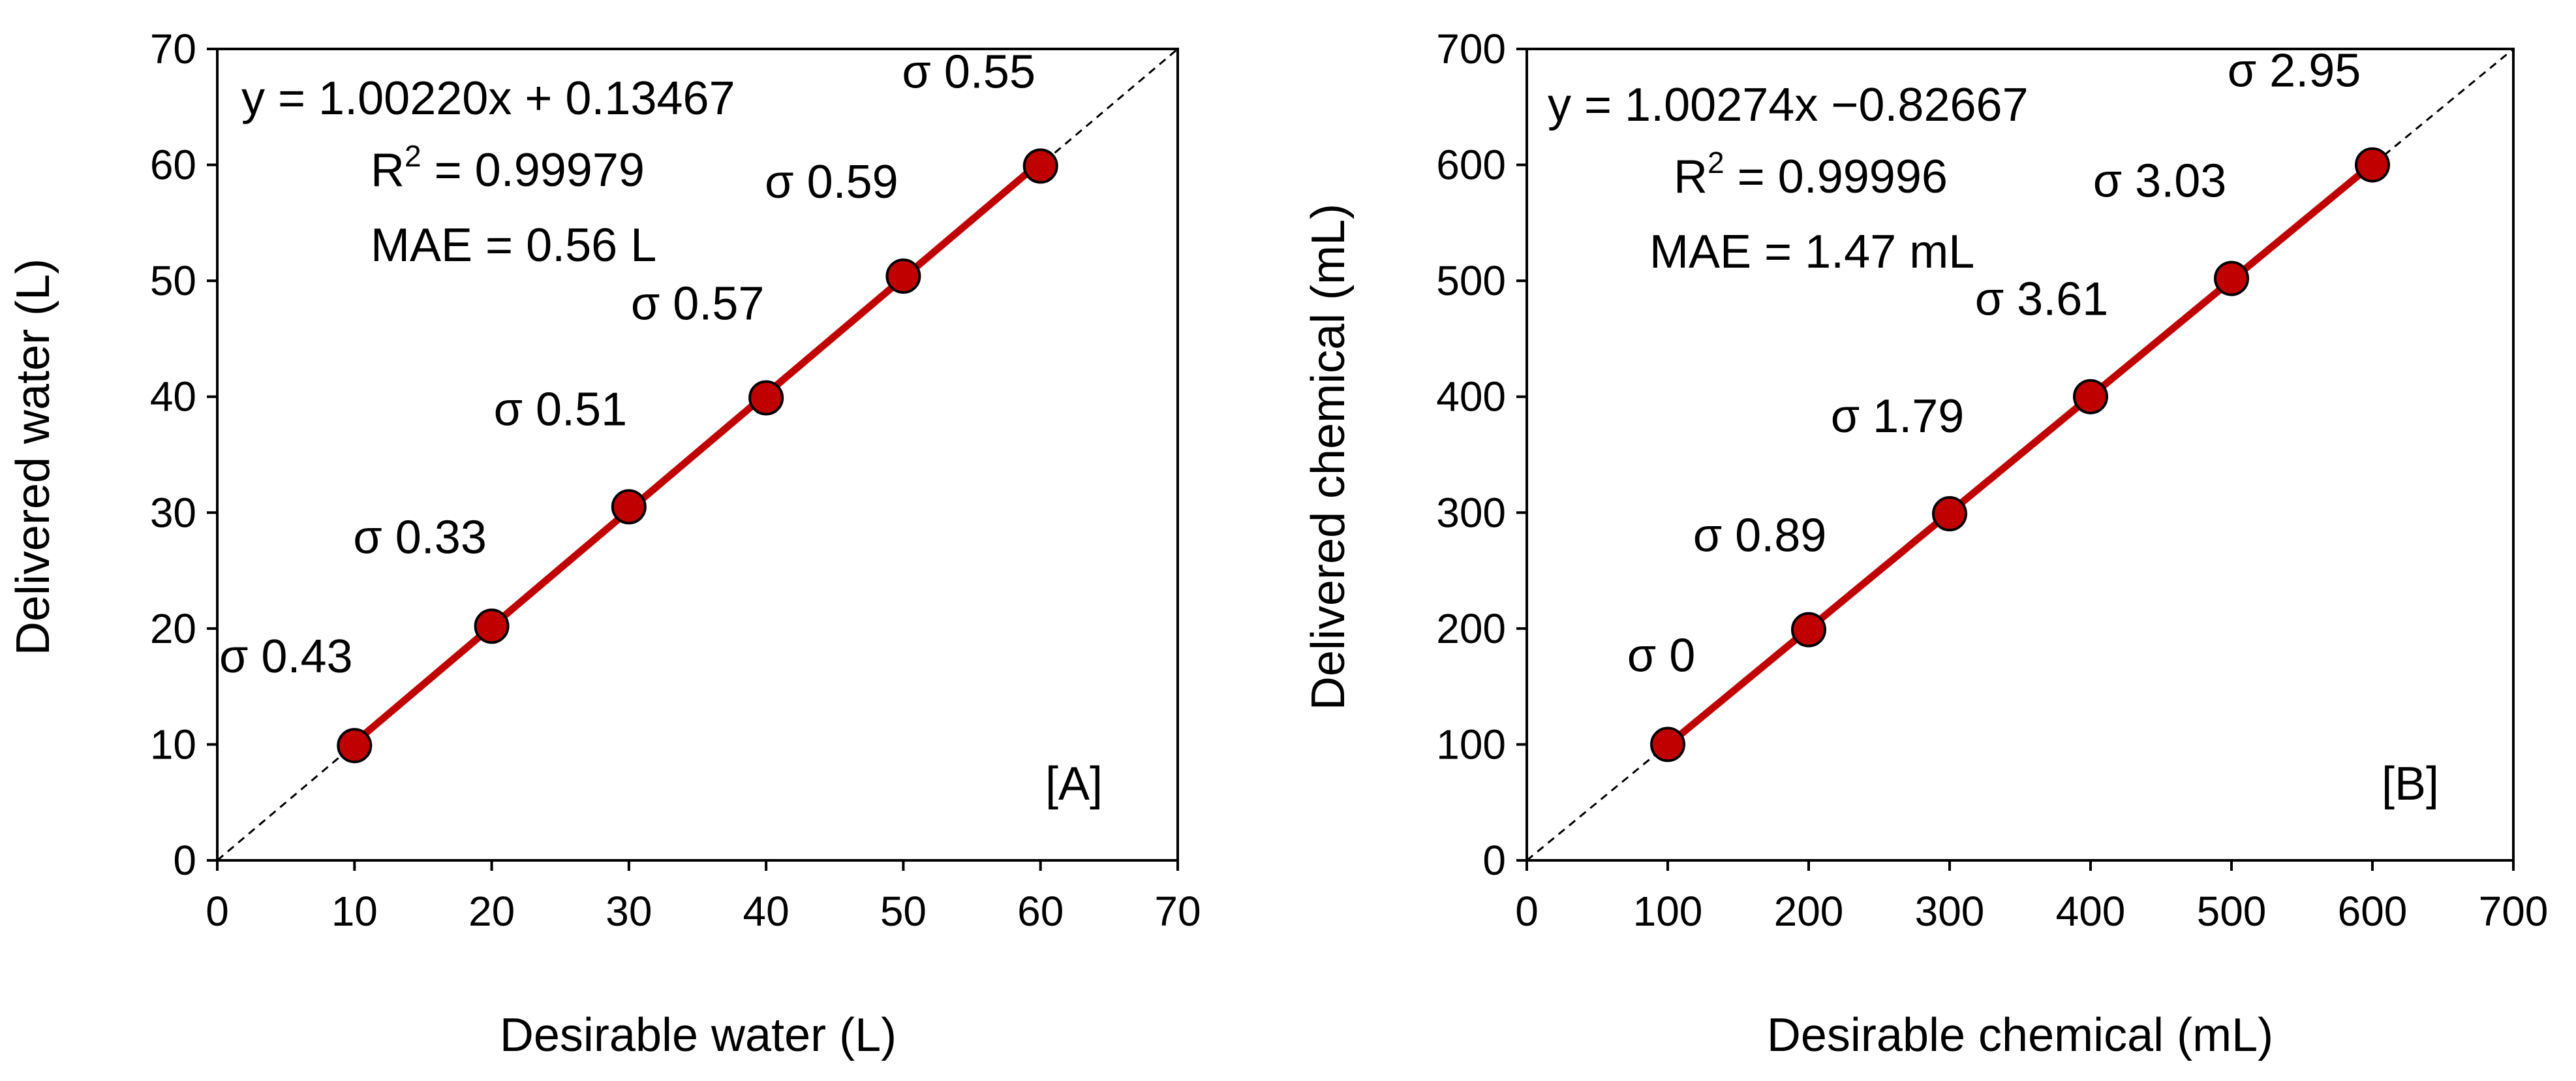 The image size is (2576, 1081). What do you see at coordinates (1789, 105) in the screenshot?
I see `fit-equation: y = 1.00274x −0.82667` at bounding box center [1789, 105].